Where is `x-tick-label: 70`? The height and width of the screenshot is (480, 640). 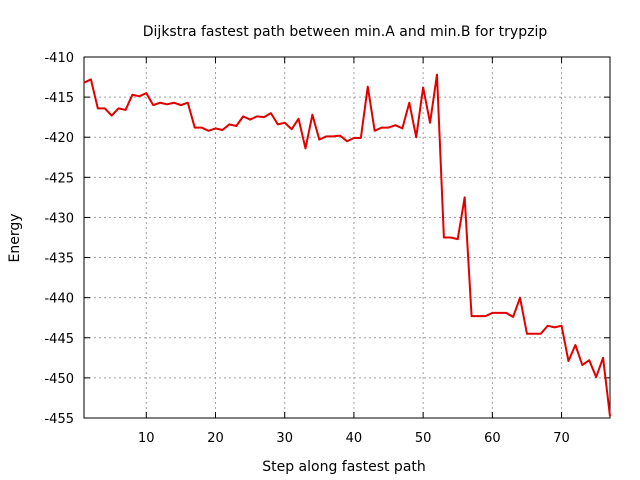
x-tick-label: 70 is located at coordinates (561, 438).